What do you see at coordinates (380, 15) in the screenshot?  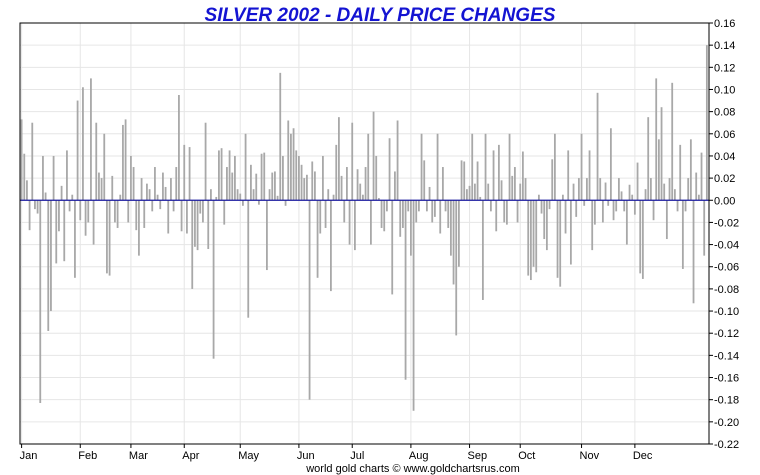 I see `chart-title: SILVER 2002 - DAILY PRICE CHANGES` at bounding box center [380, 15].